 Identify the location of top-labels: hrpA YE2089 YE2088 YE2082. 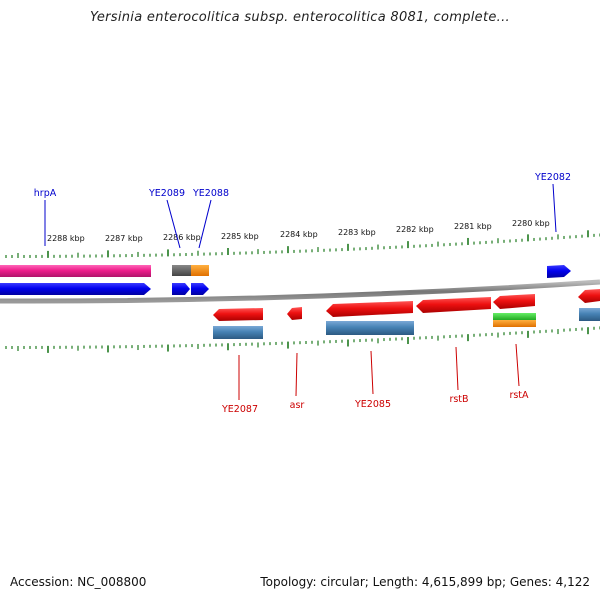
(302, 210).